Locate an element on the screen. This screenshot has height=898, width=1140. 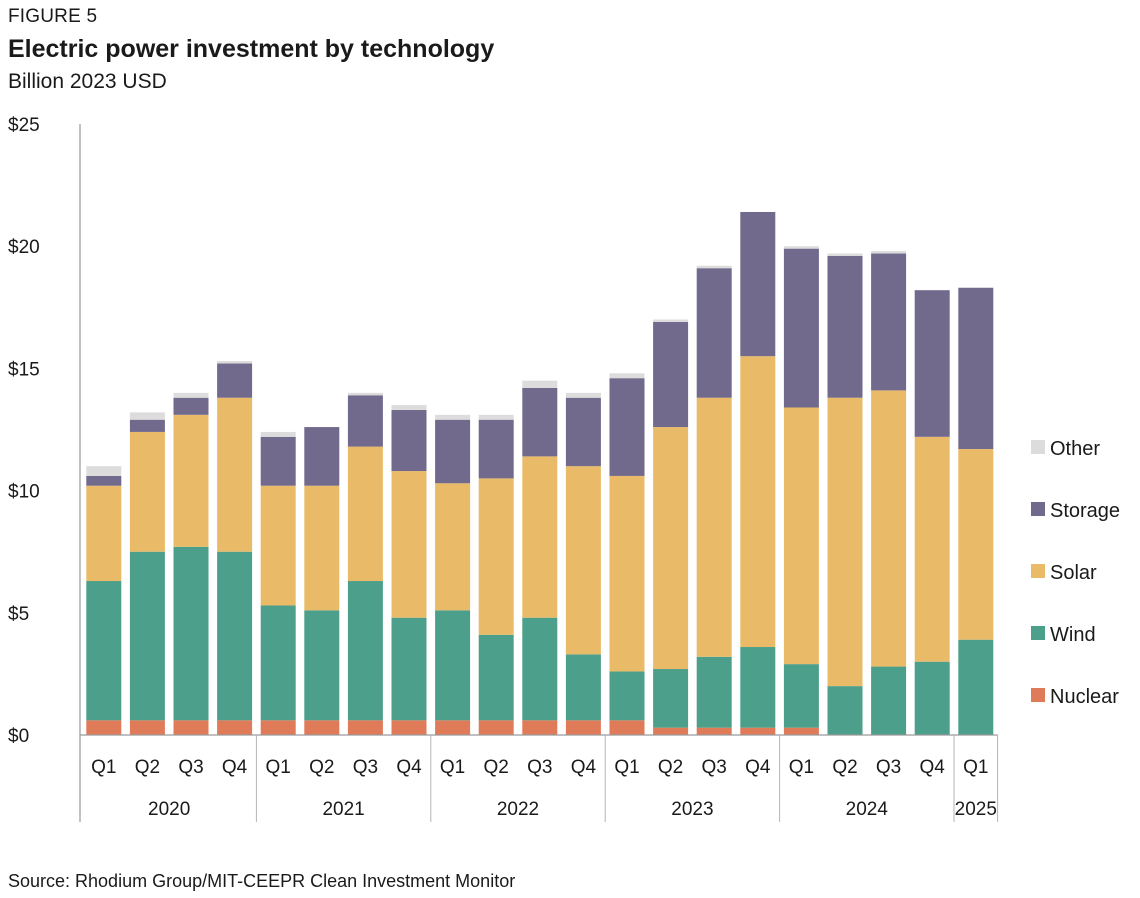
legend-label-storage: Storage is located at coordinates (1085, 511).